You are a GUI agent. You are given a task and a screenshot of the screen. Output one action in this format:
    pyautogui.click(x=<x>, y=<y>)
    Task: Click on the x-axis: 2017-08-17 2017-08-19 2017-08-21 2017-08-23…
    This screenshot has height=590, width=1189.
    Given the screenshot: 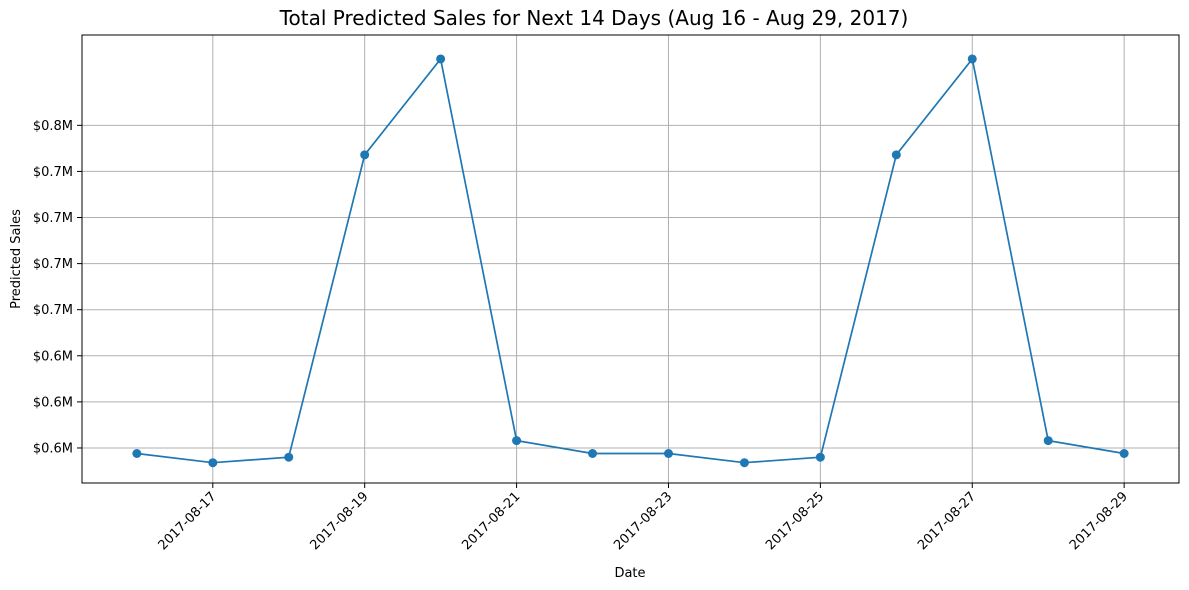 What is the action you would take?
    pyautogui.click(x=643, y=518)
    